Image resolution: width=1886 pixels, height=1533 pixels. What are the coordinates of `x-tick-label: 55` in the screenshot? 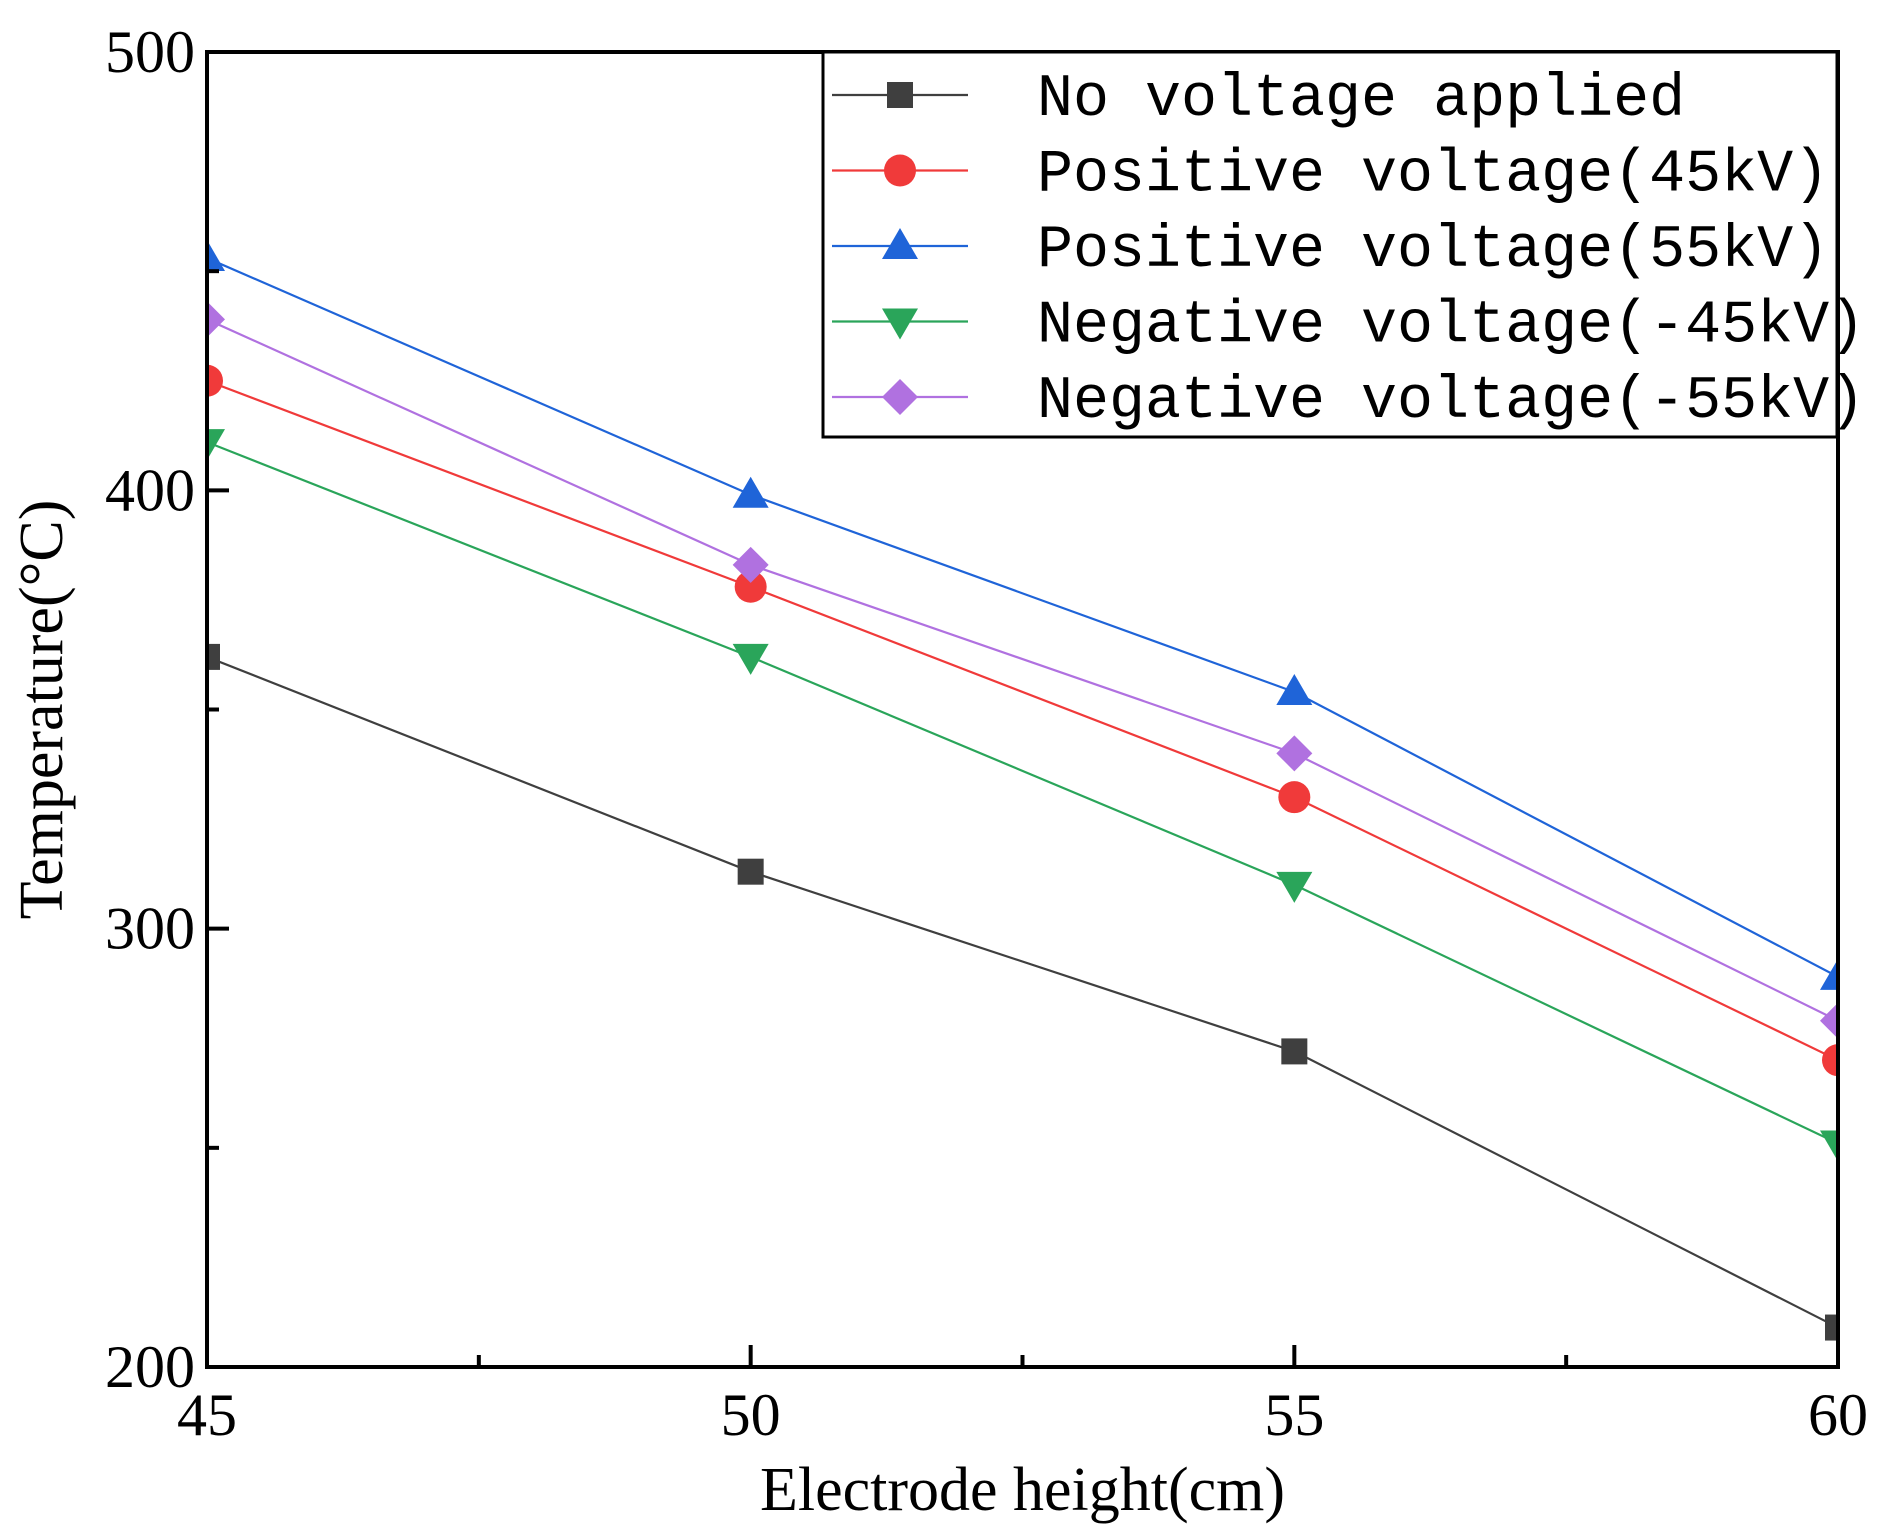 It's located at (1294, 1415).